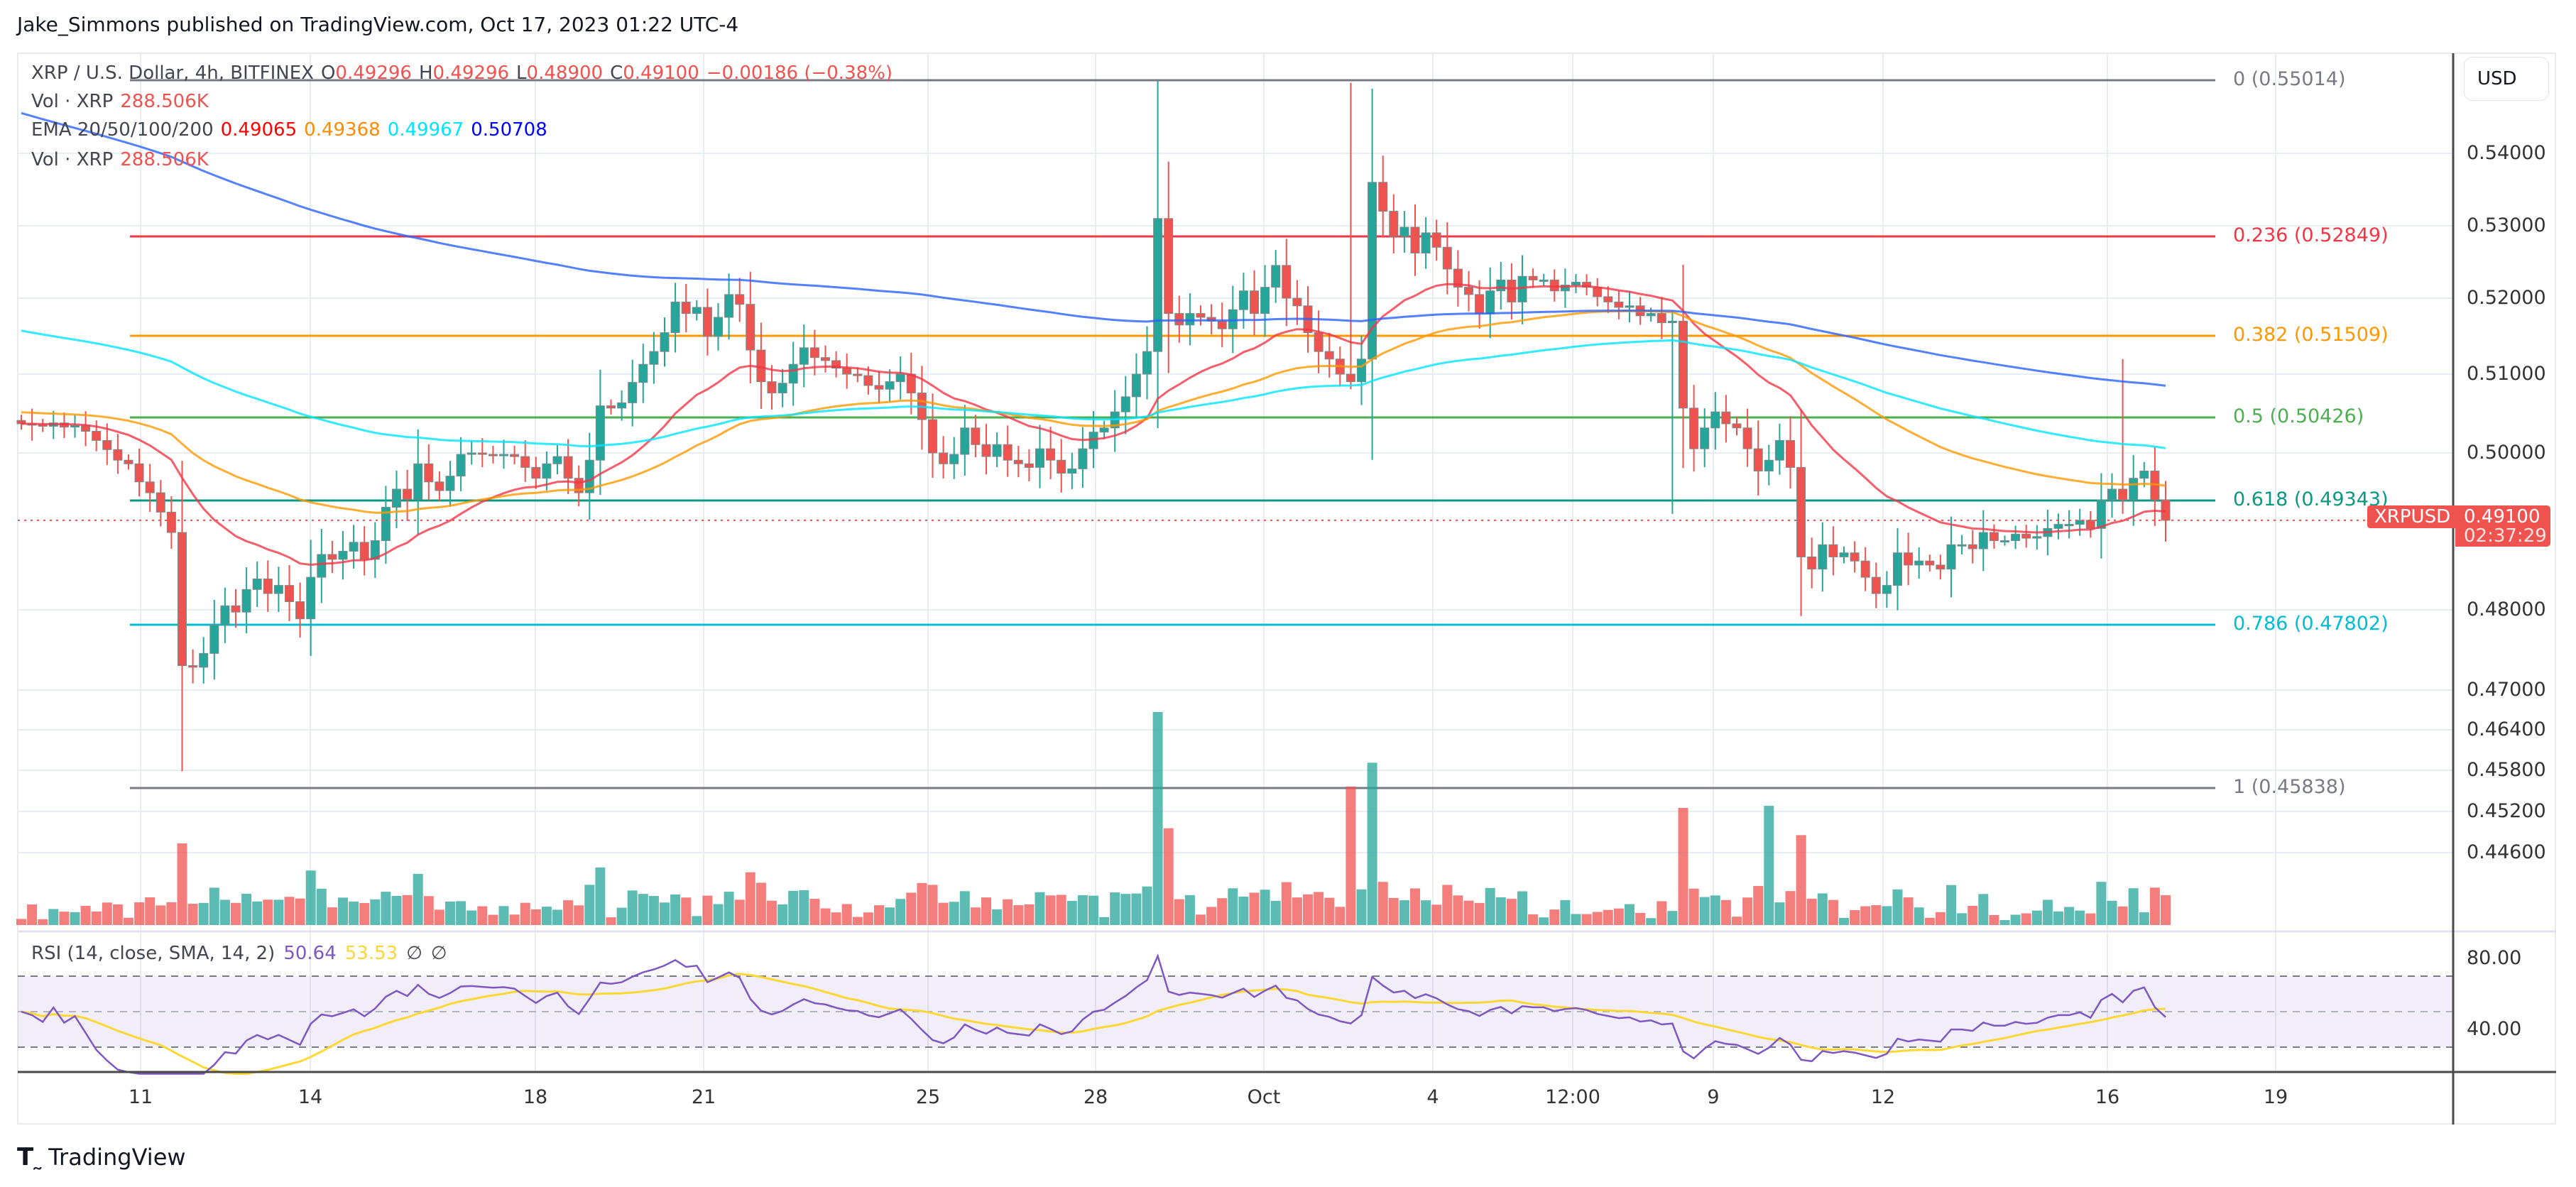  I want to click on price-tick: 0.54000, so click(2506, 153).